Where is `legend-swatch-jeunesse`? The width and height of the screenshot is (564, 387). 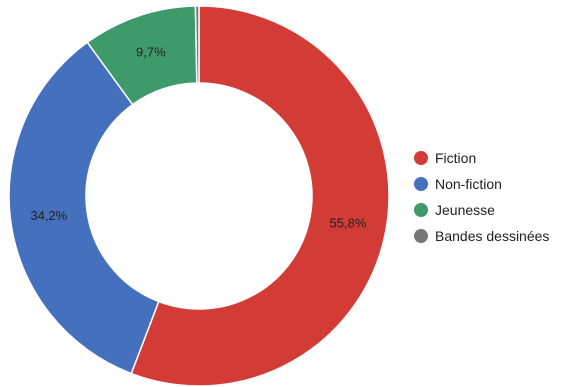
legend-swatch-jeunesse is located at coordinates (421, 210).